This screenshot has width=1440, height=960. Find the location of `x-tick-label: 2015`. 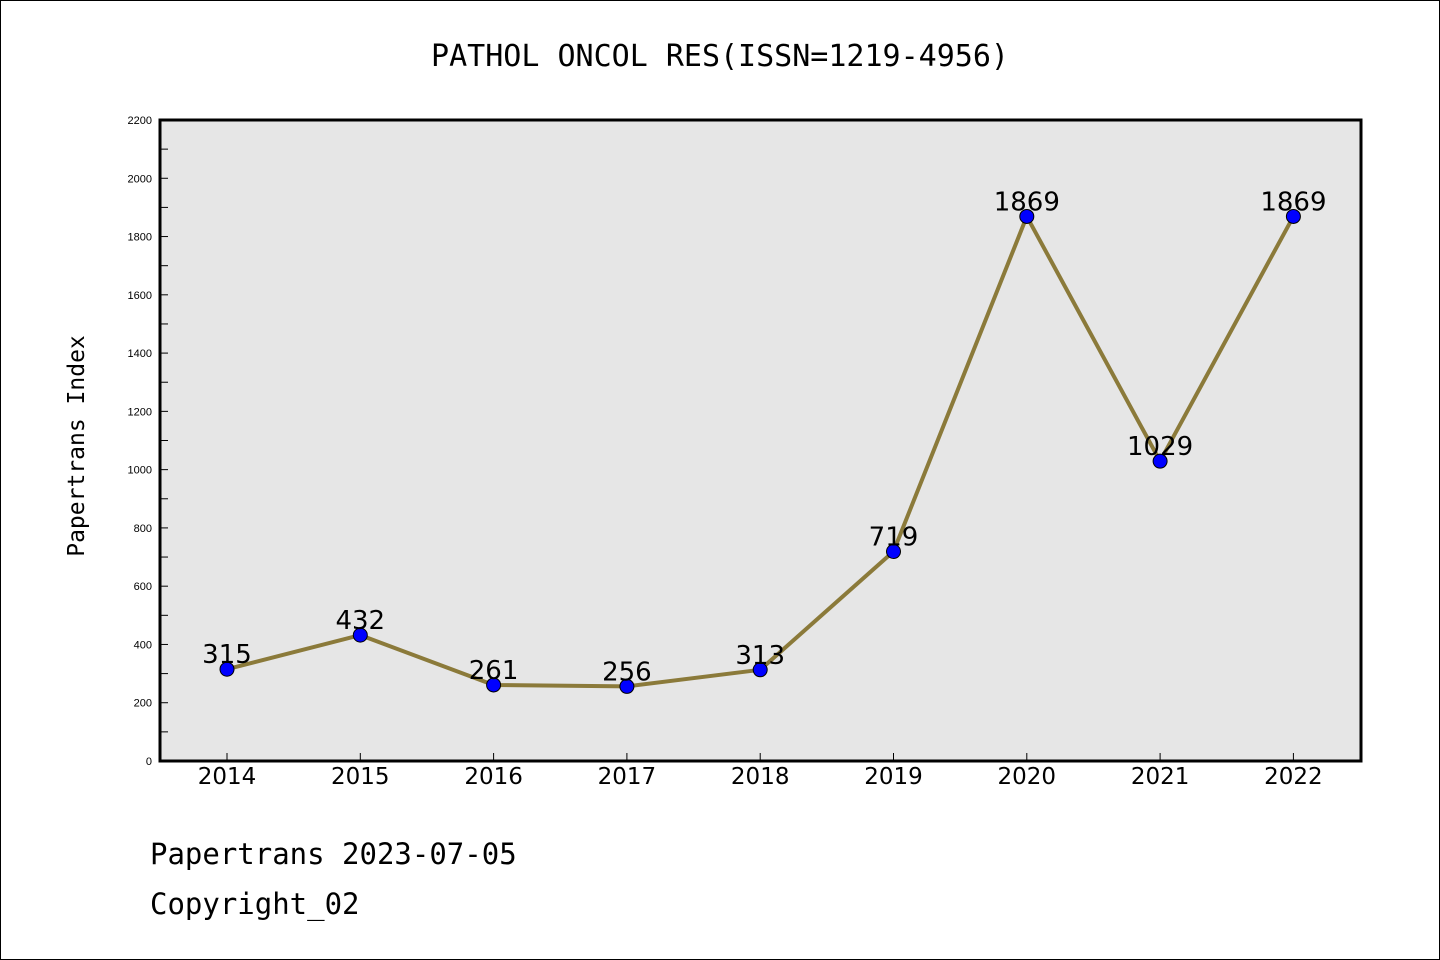

x-tick-label: 2015 is located at coordinates (360, 777).